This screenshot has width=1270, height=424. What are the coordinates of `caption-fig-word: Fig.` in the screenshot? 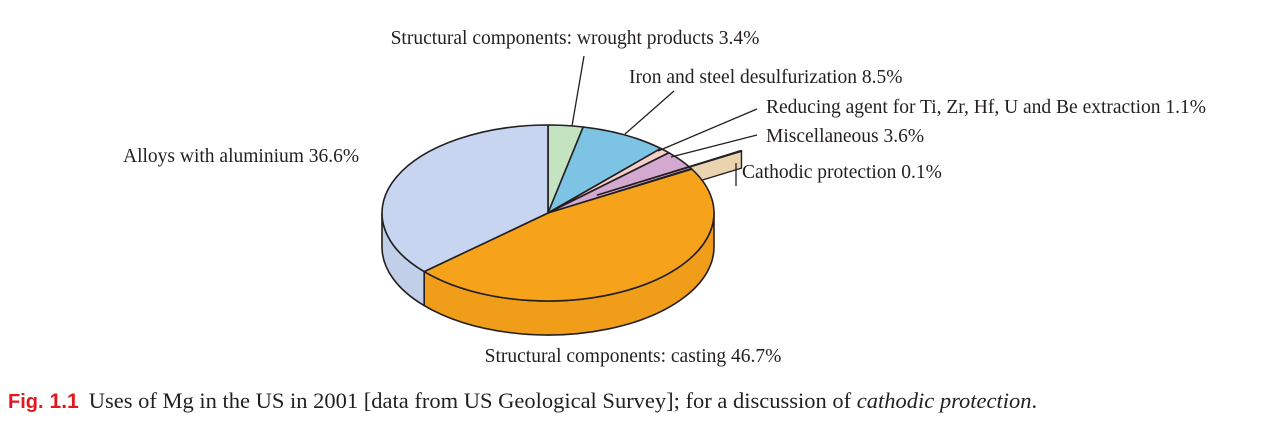 It's located at (26, 402).